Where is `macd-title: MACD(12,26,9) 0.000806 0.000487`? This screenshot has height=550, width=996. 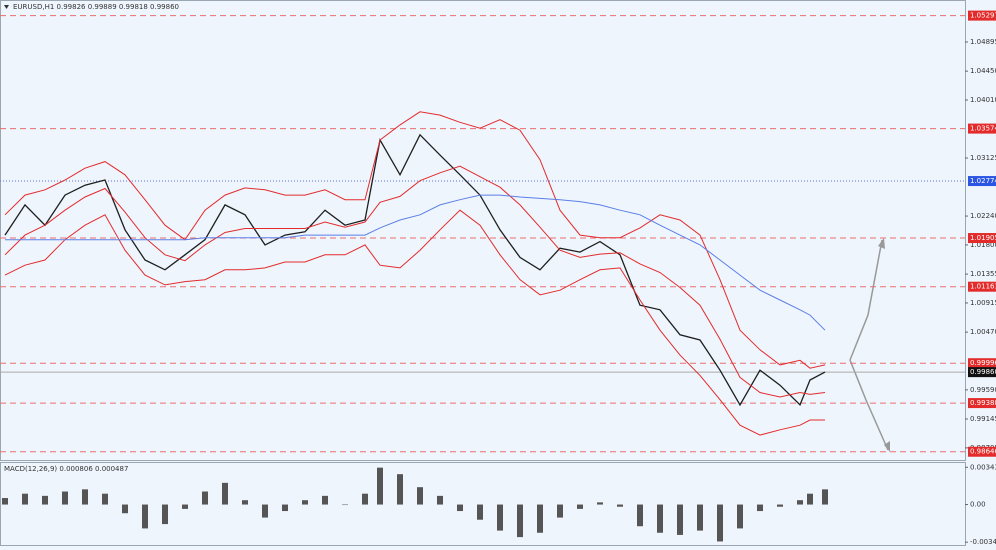
macd-title: MACD(12,26,9) 0.000806 0.000487 is located at coordinates (66, 469).